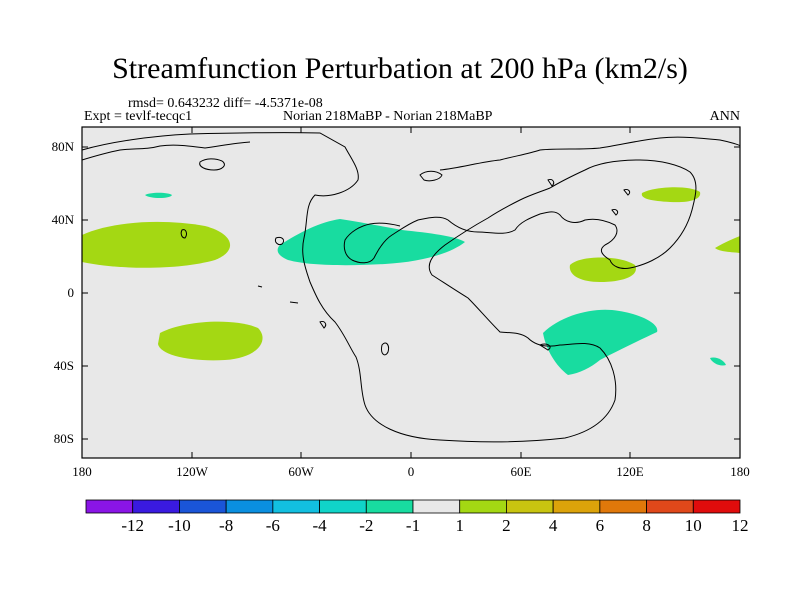 This screenshot has width=800, height=600. What do you see at coordinates (590, 153) in the screenshot?
I see `arctic-coastline` at bounding box center [590, 153].